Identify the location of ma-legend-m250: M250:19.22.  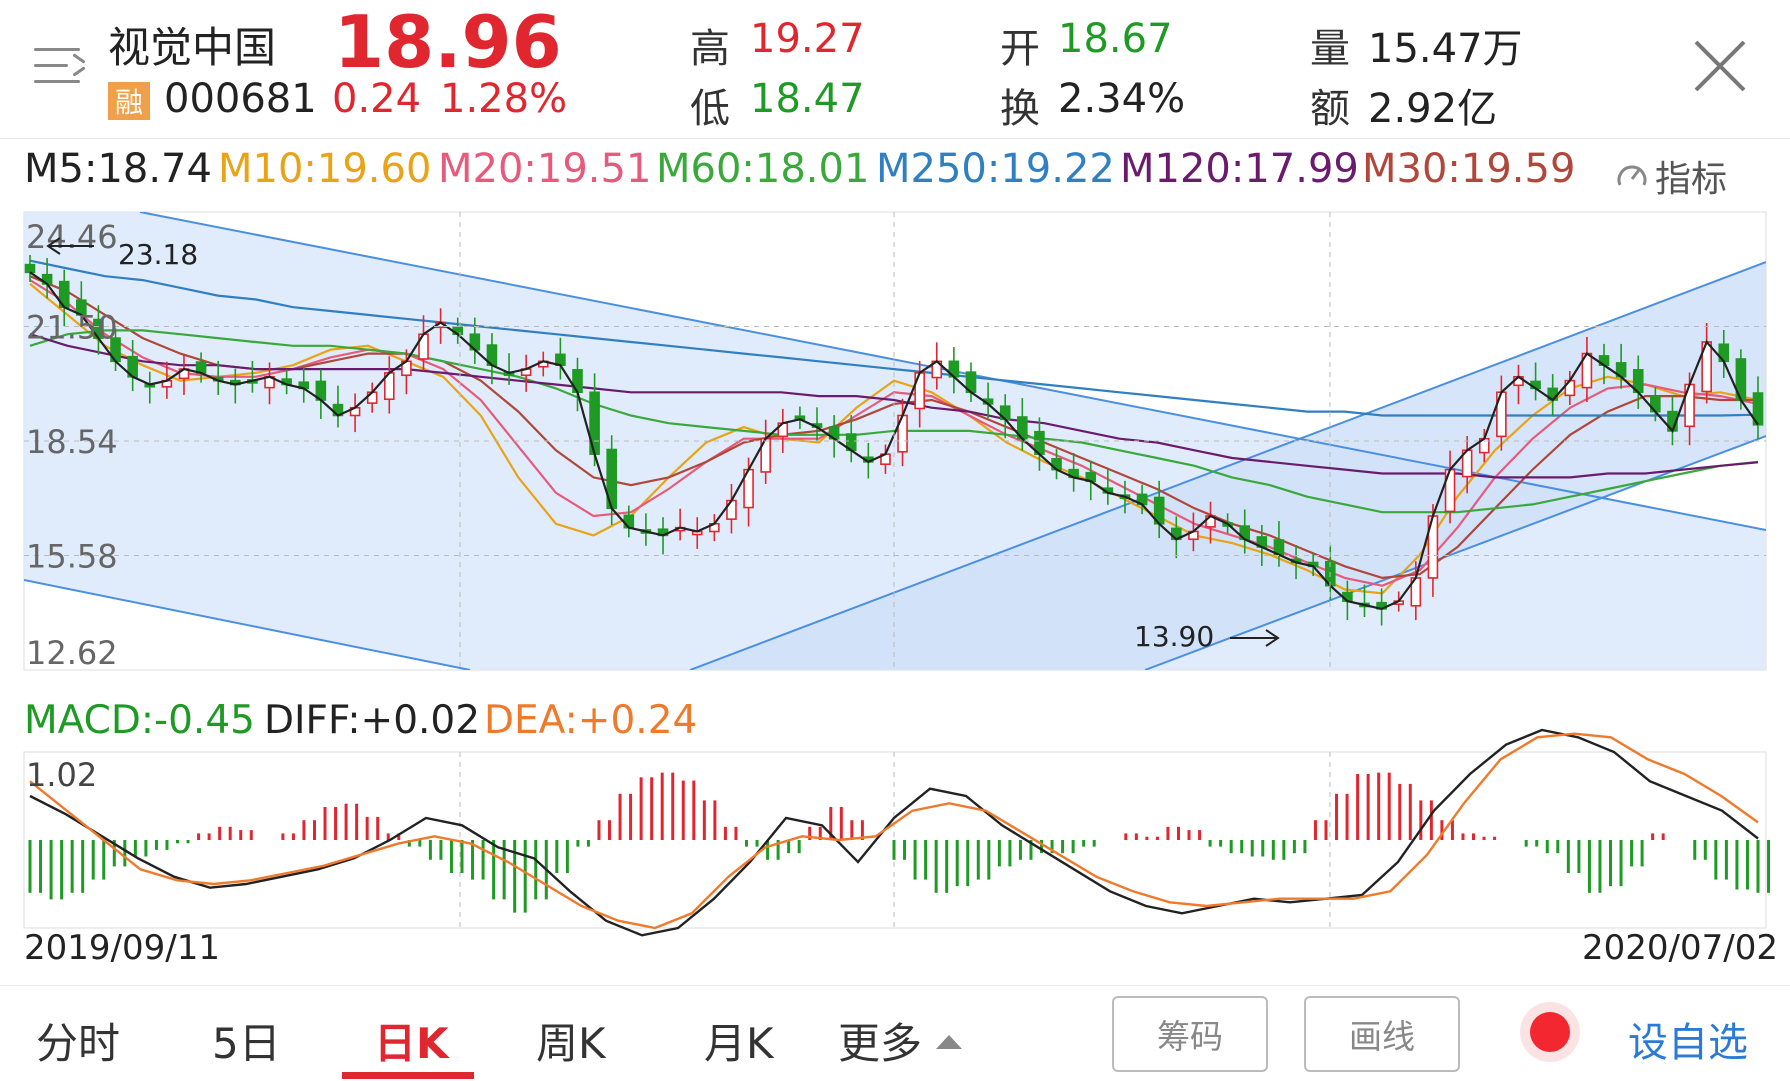
(995, 169).